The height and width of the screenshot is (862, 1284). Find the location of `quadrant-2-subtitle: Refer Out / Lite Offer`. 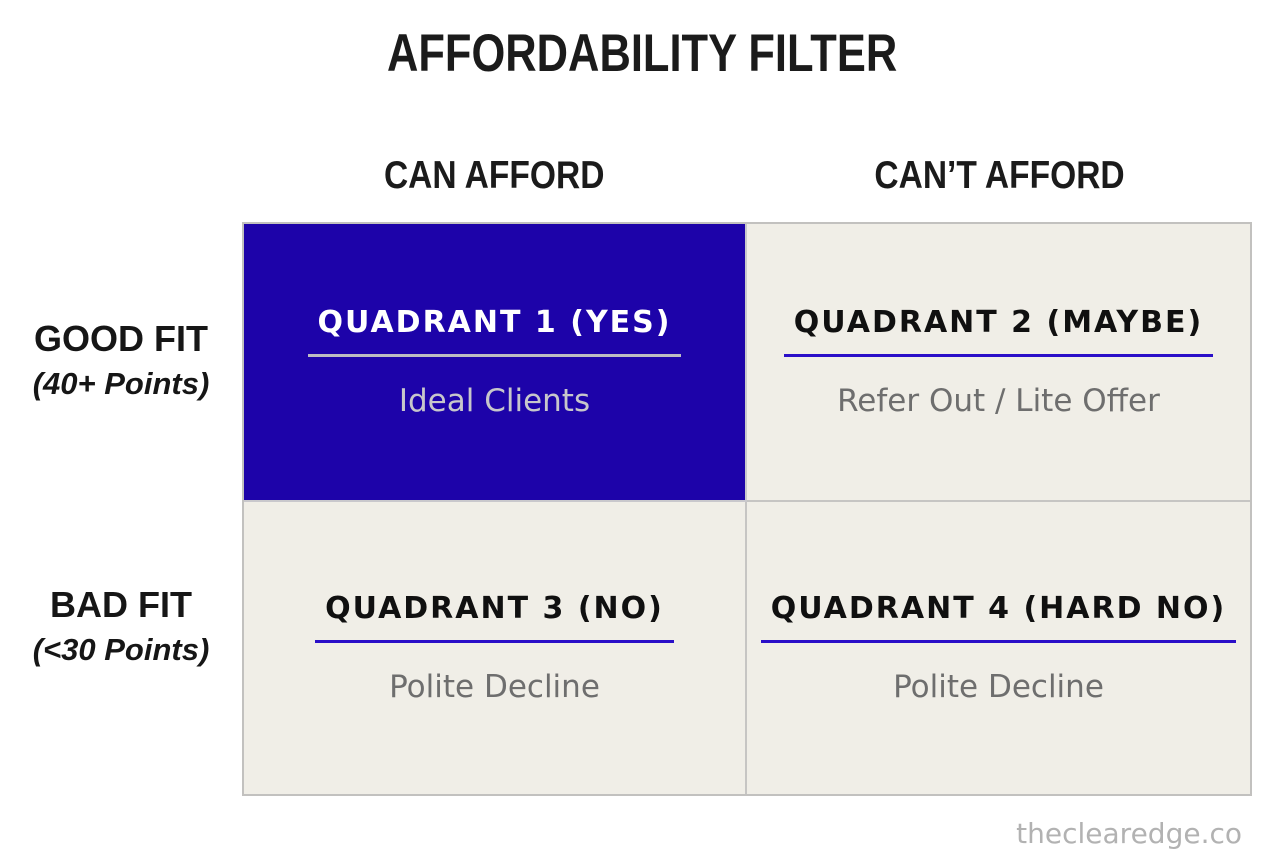

quadrant-2-subtitle: Refer Out / Lite Offer is located at coordinates (998, 401).